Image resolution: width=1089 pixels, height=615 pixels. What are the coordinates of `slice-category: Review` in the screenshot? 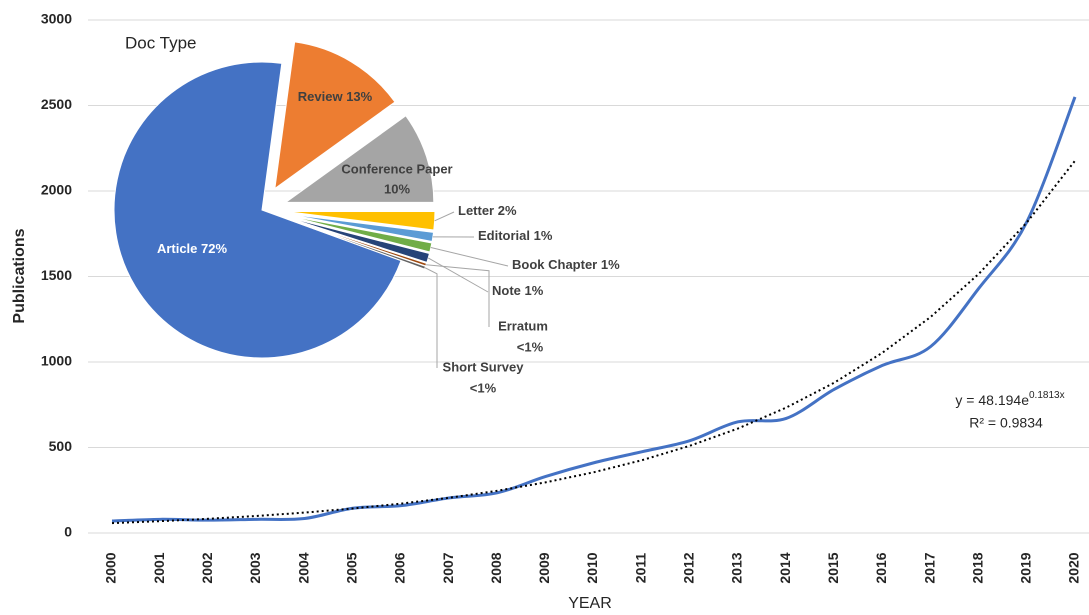 It's located at (321, 96).